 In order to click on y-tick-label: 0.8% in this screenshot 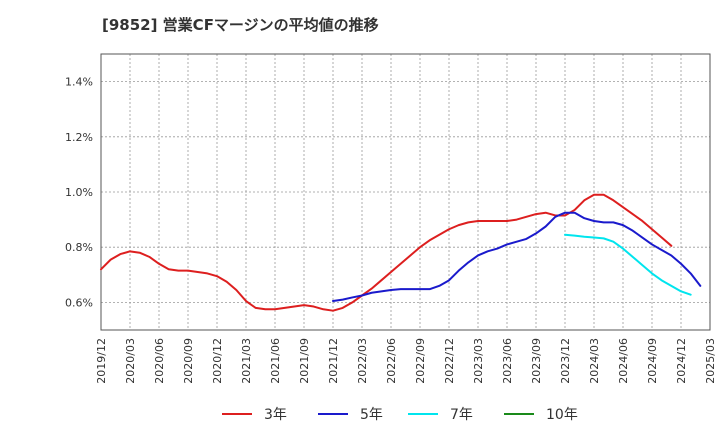, I will do `click(79, 247)`.